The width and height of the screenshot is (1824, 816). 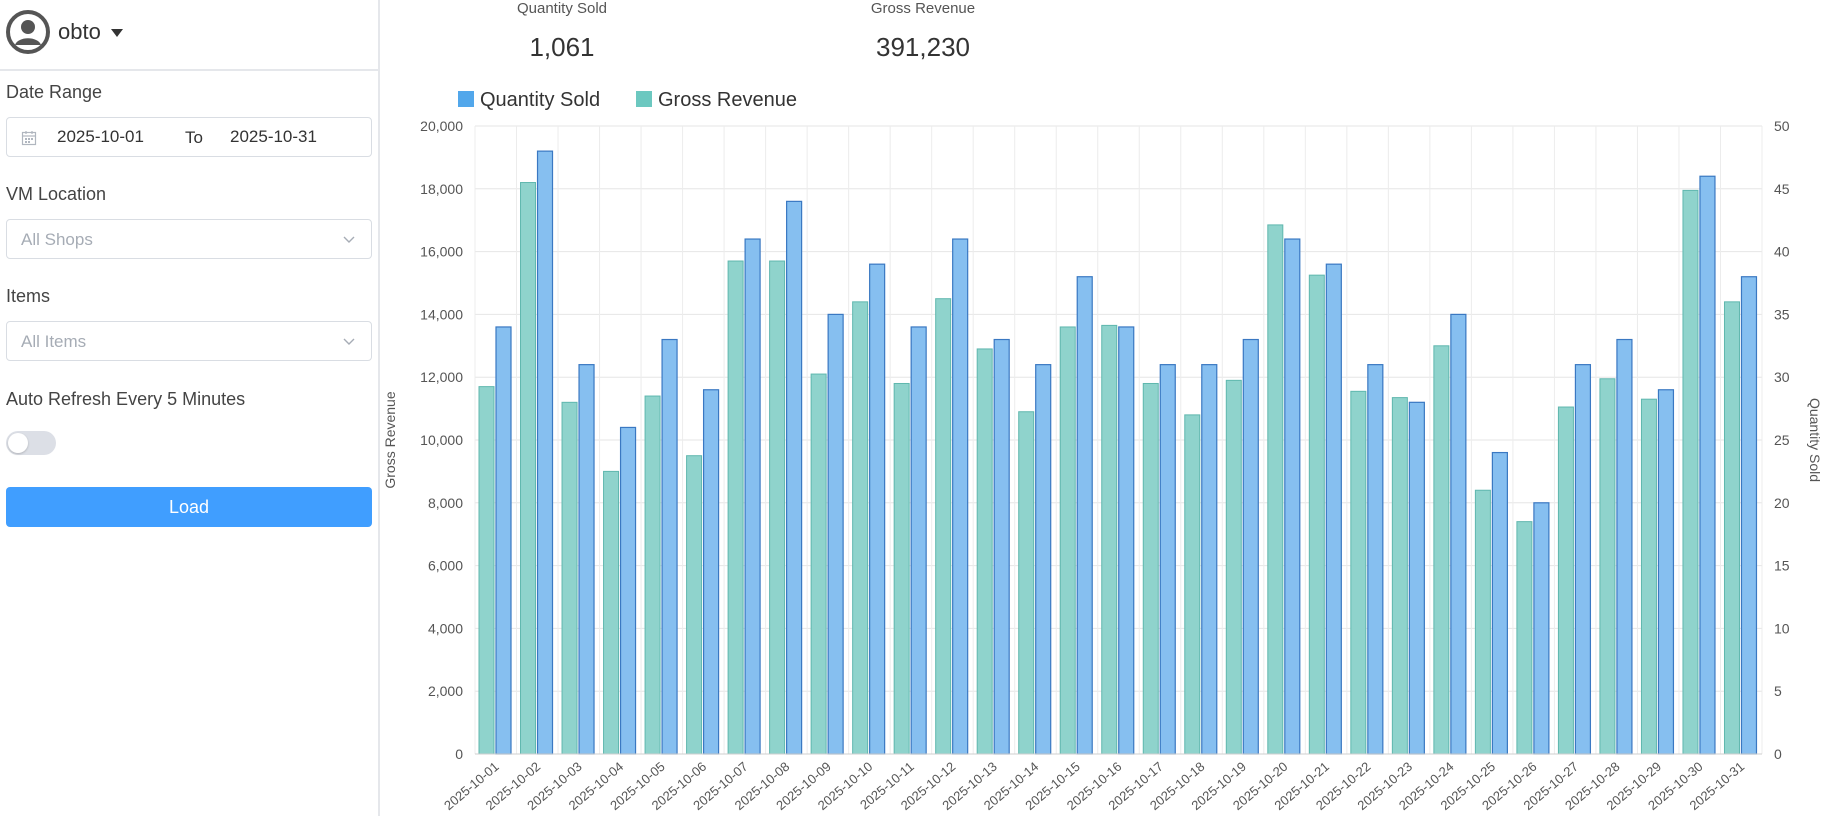 I want to click on auto-refresh-toggle, so click(x=31, y=443).